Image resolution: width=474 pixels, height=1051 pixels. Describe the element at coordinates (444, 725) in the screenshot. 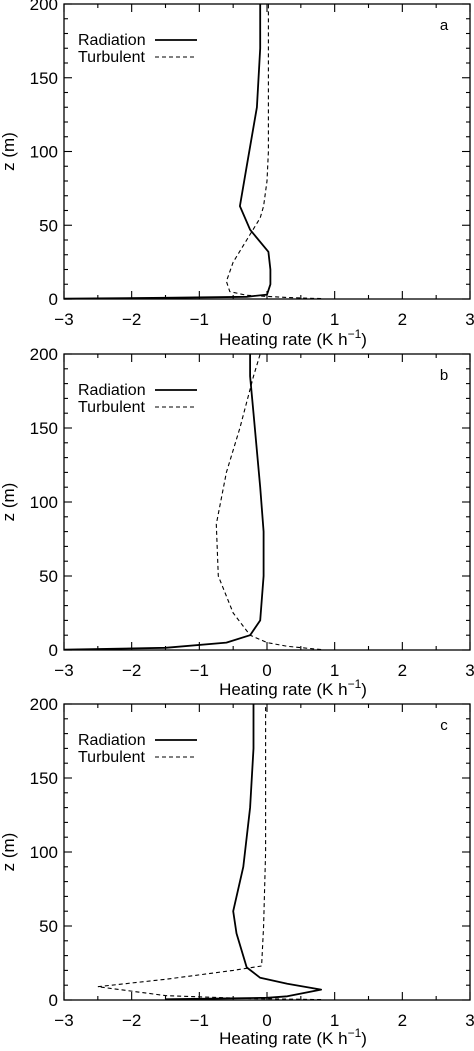

I see `panel-letter: c` at that location.